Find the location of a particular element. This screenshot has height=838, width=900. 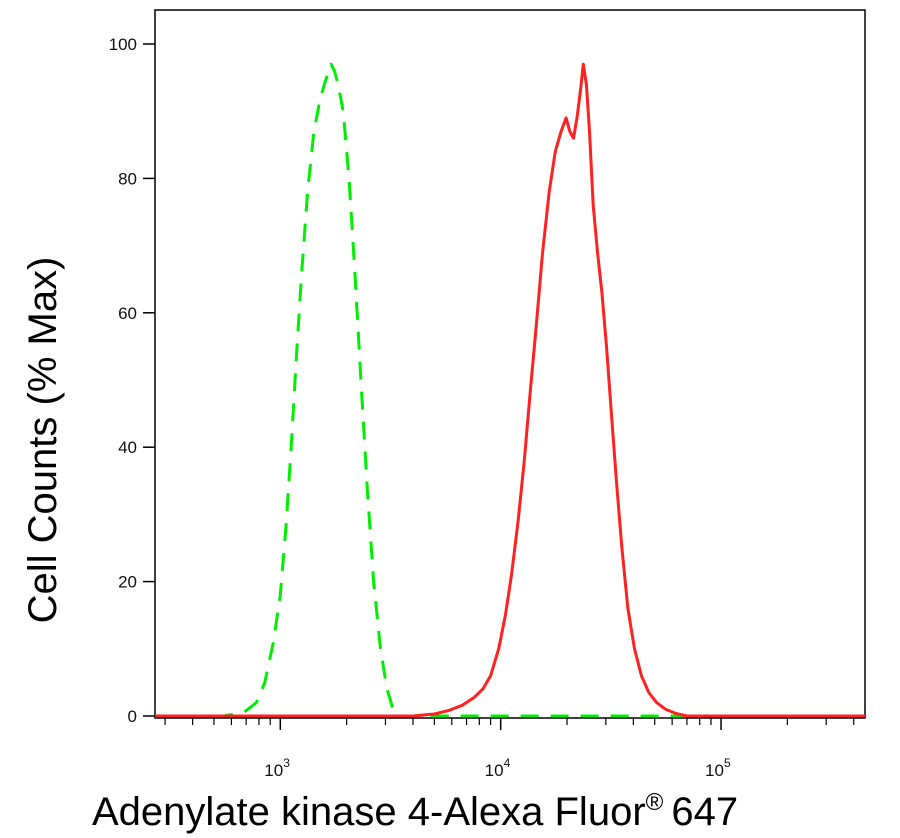

y-tick-label: 40 is located at coordinates (127, 447).